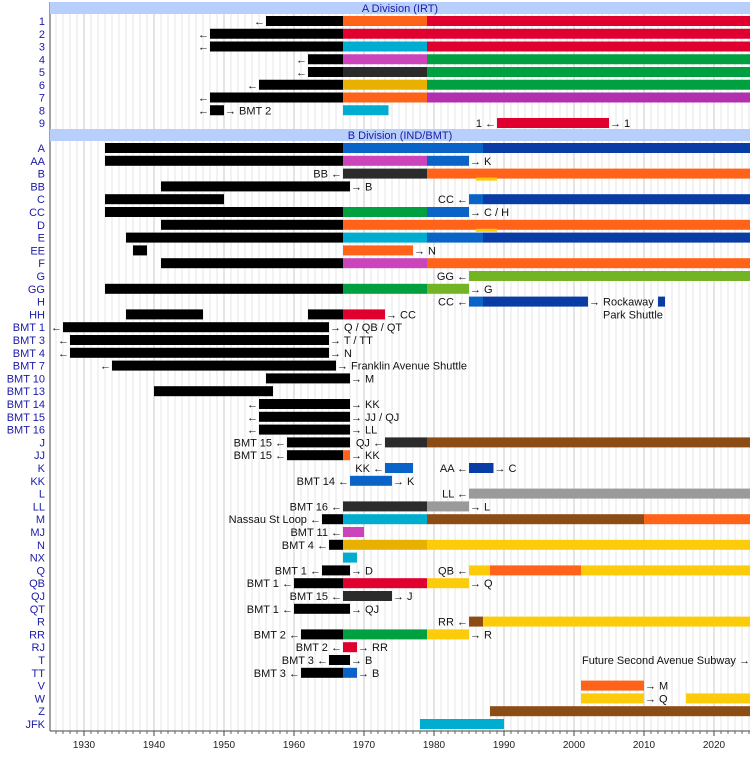  Describe the element at coordinates (452, 277) in the screenshot. I see `transfer-annotation: GG ←` at that location.